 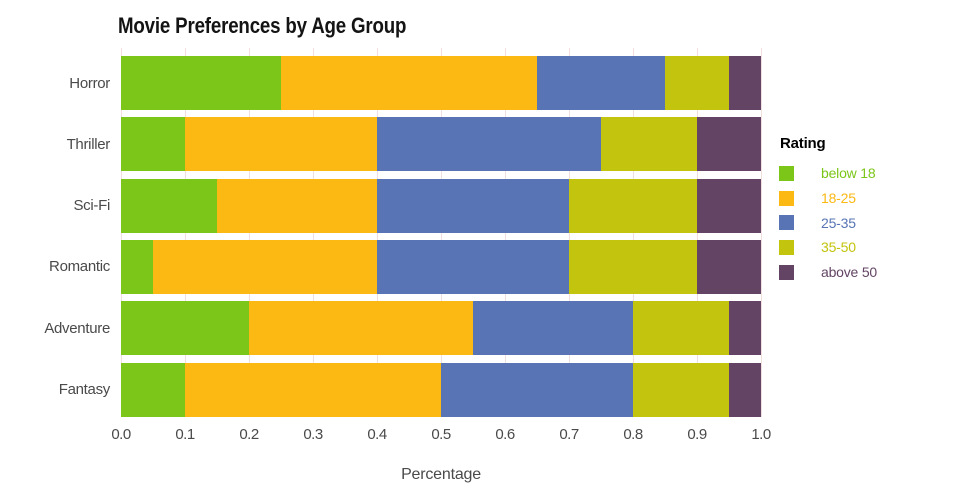 What do you see at coordinates (697, 434) in the screenshot?
I see `x-tick-label: 0.9` at bounding box center [697, 434].